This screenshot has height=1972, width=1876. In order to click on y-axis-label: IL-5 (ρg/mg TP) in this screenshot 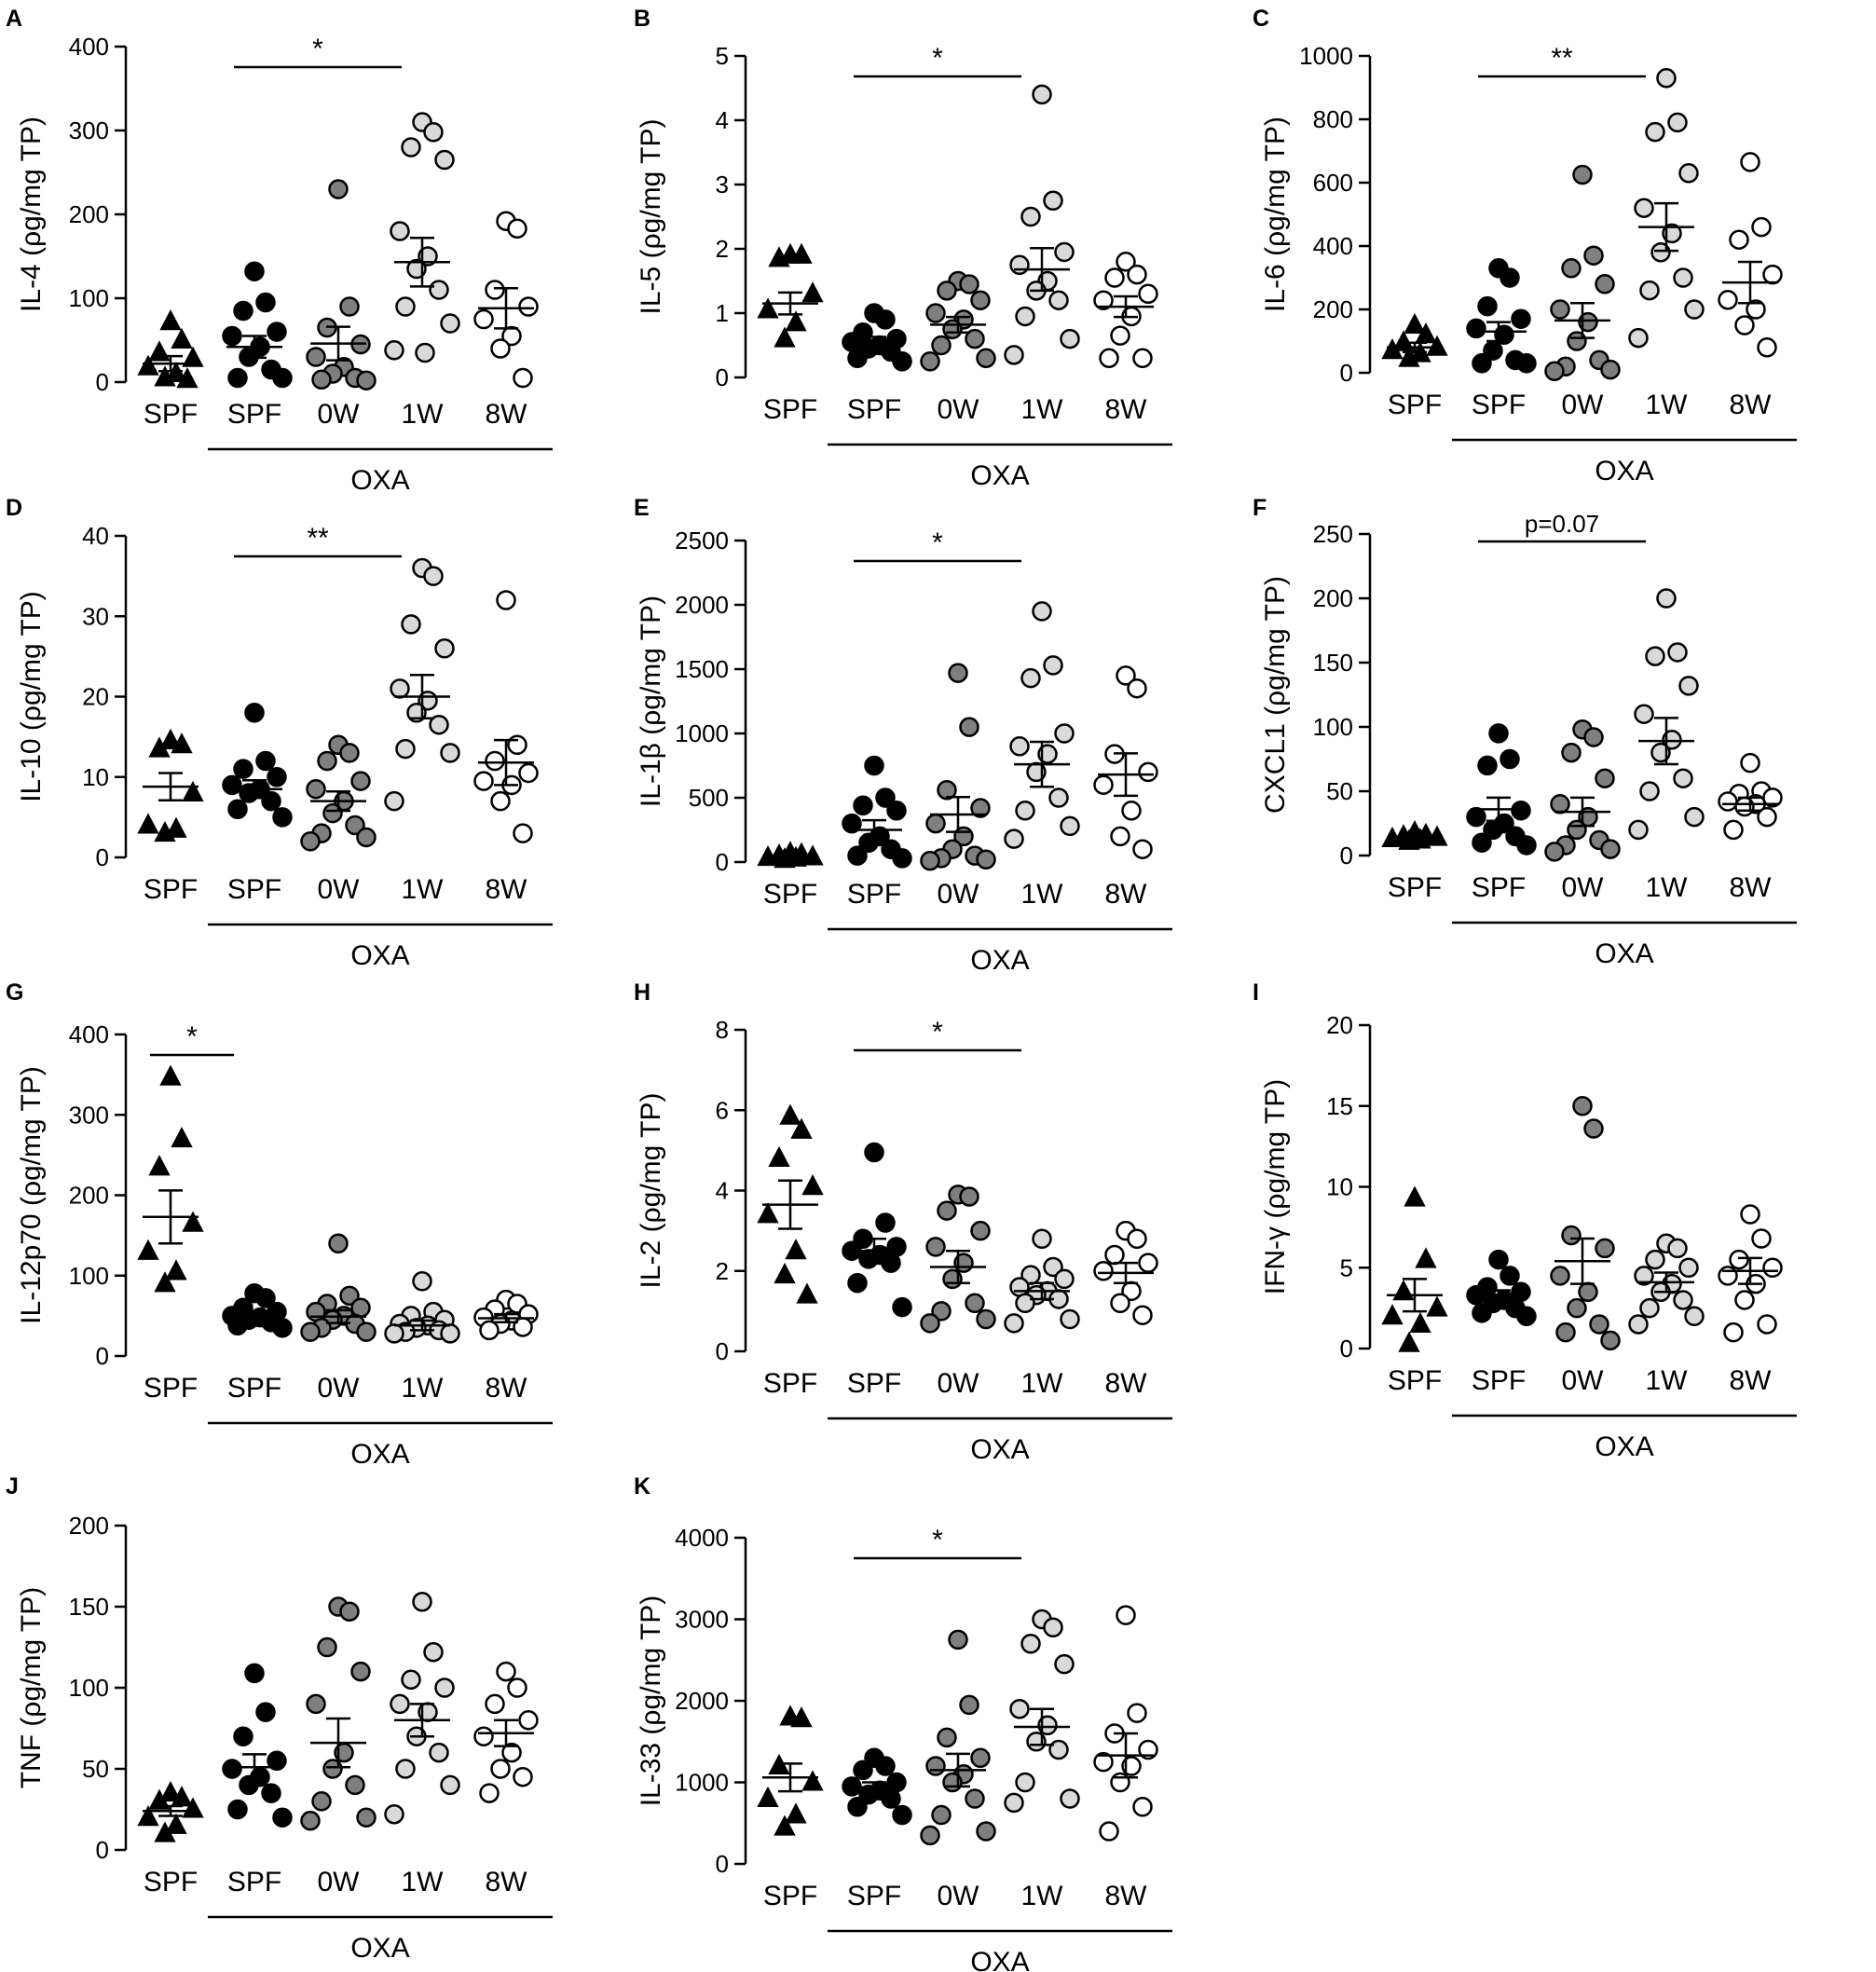, I will do `click(651, 217)`.